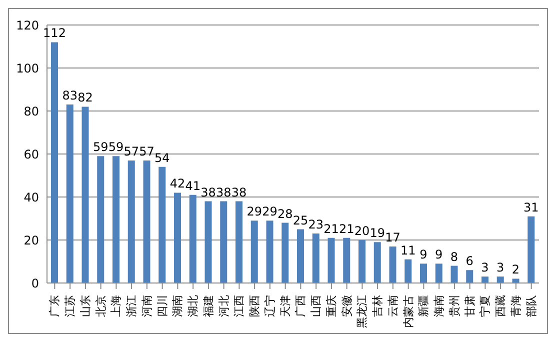 The height and width of the screenshot is (342, 556). Describe the element at coordinates (454, 306) in the screenshot. I see `x-tick-label: 贵州` at that location.